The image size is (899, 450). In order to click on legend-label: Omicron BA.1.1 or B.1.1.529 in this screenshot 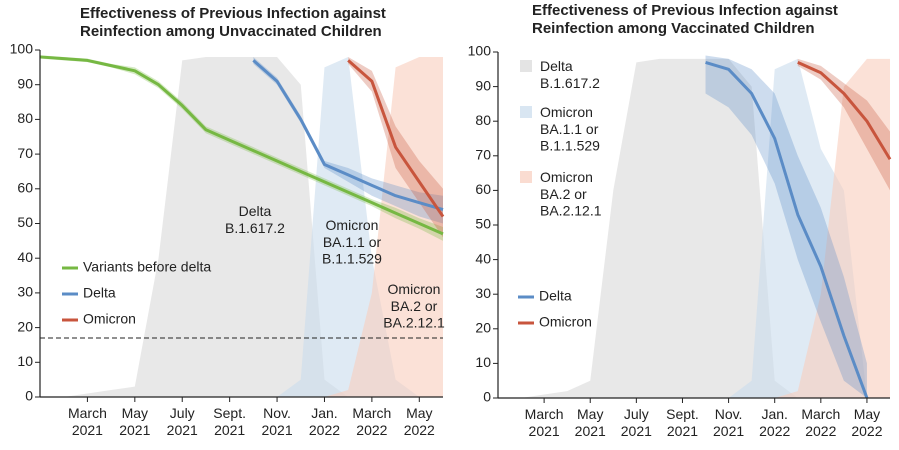, I will do `click(570, 129)`.